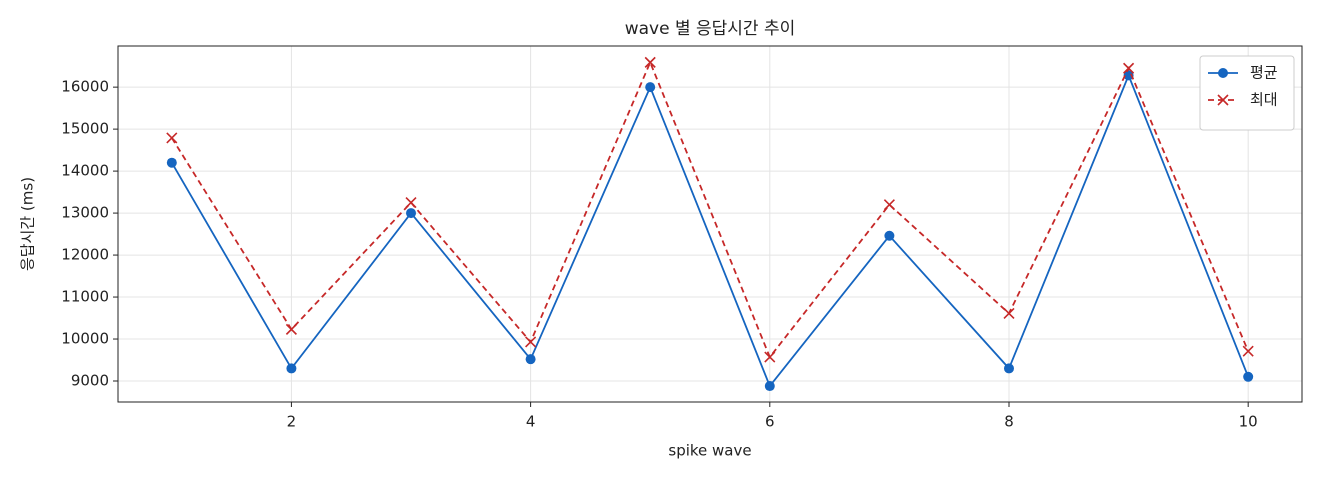  Describe the element at coordinates (85, 129) in the screenshot. I see `y-tick-label: 15000` at that location.